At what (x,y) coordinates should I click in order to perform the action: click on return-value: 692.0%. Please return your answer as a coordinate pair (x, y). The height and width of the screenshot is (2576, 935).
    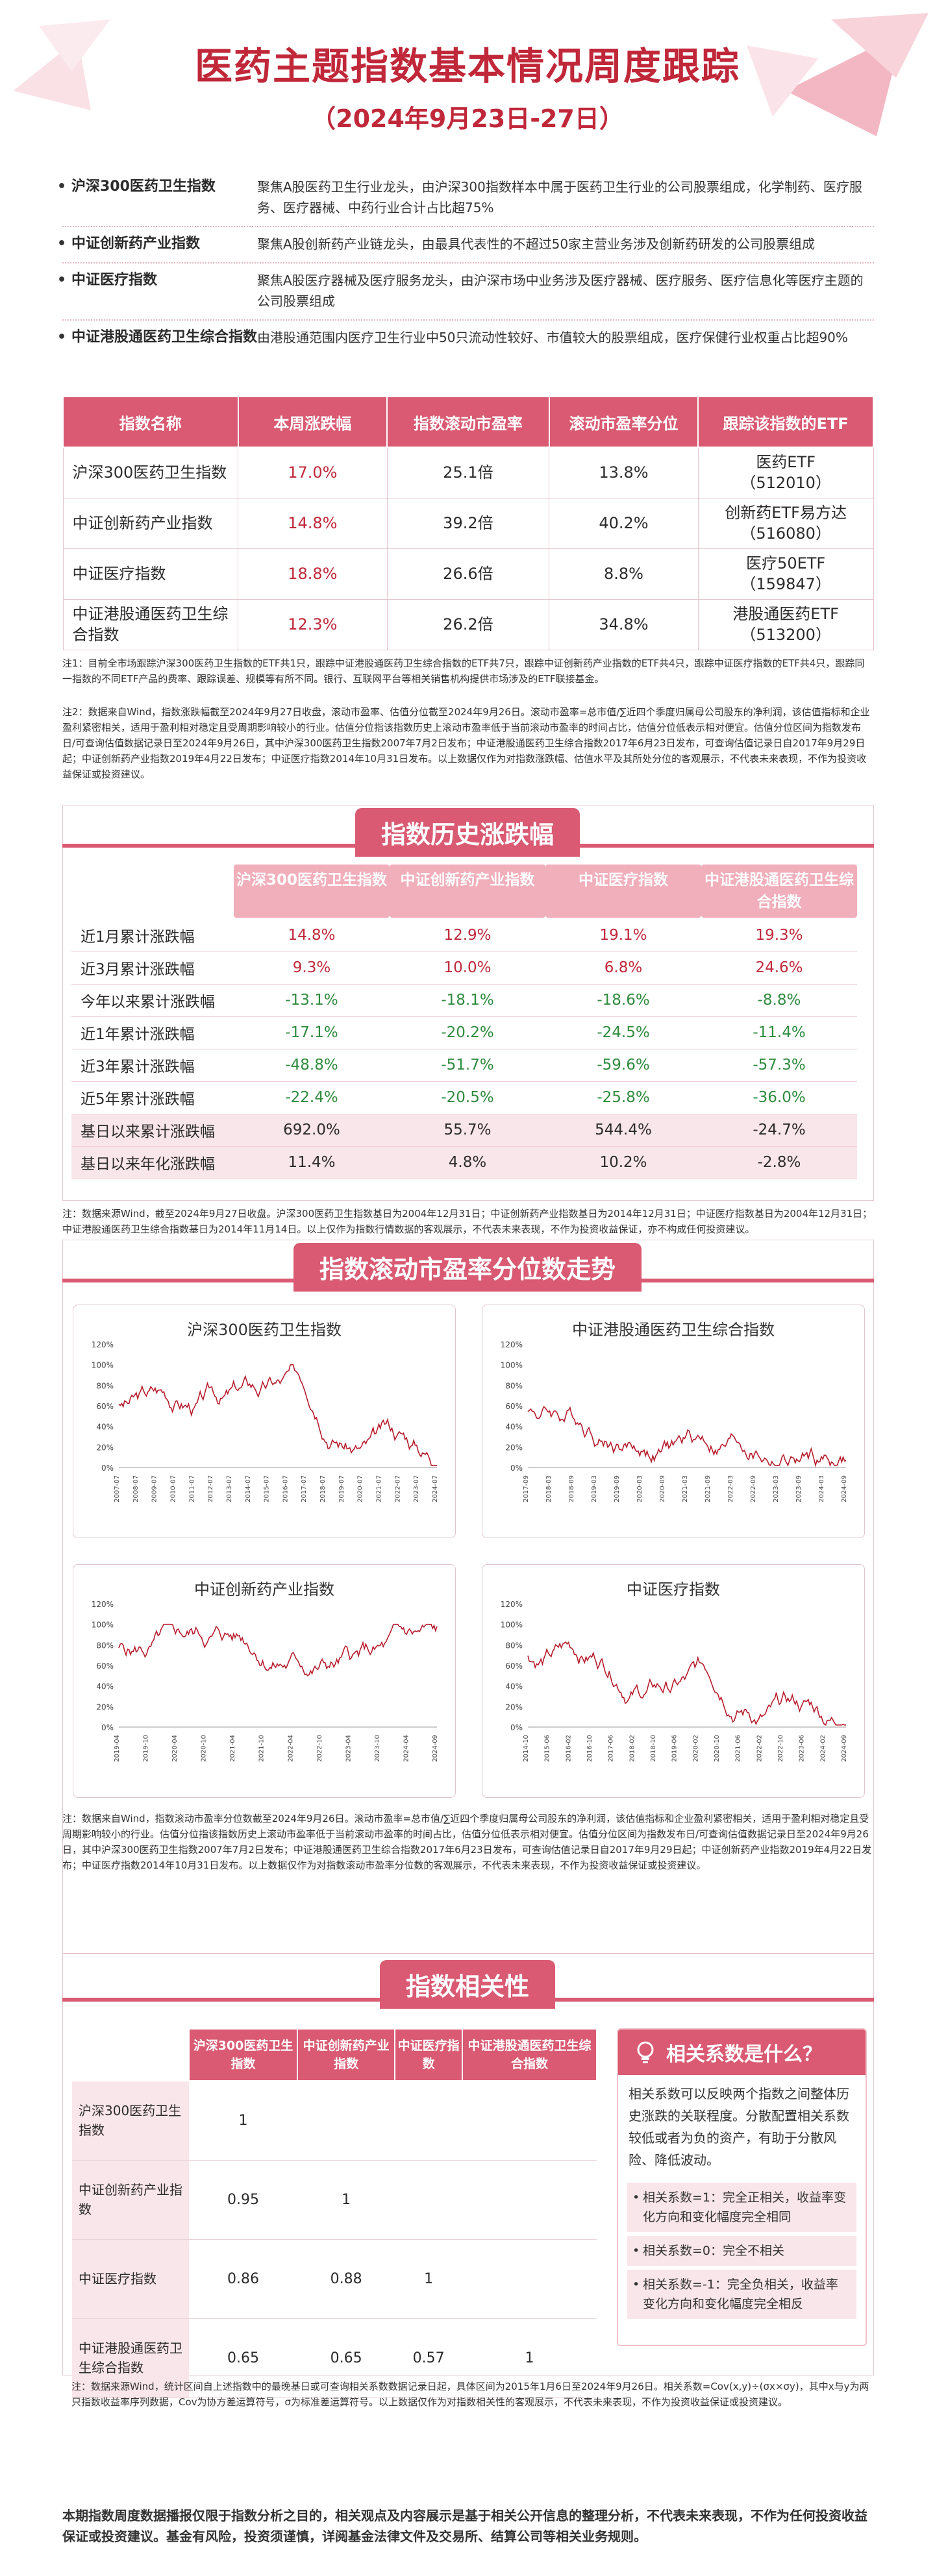
    Looking at the image, I should click on (312, 1130).